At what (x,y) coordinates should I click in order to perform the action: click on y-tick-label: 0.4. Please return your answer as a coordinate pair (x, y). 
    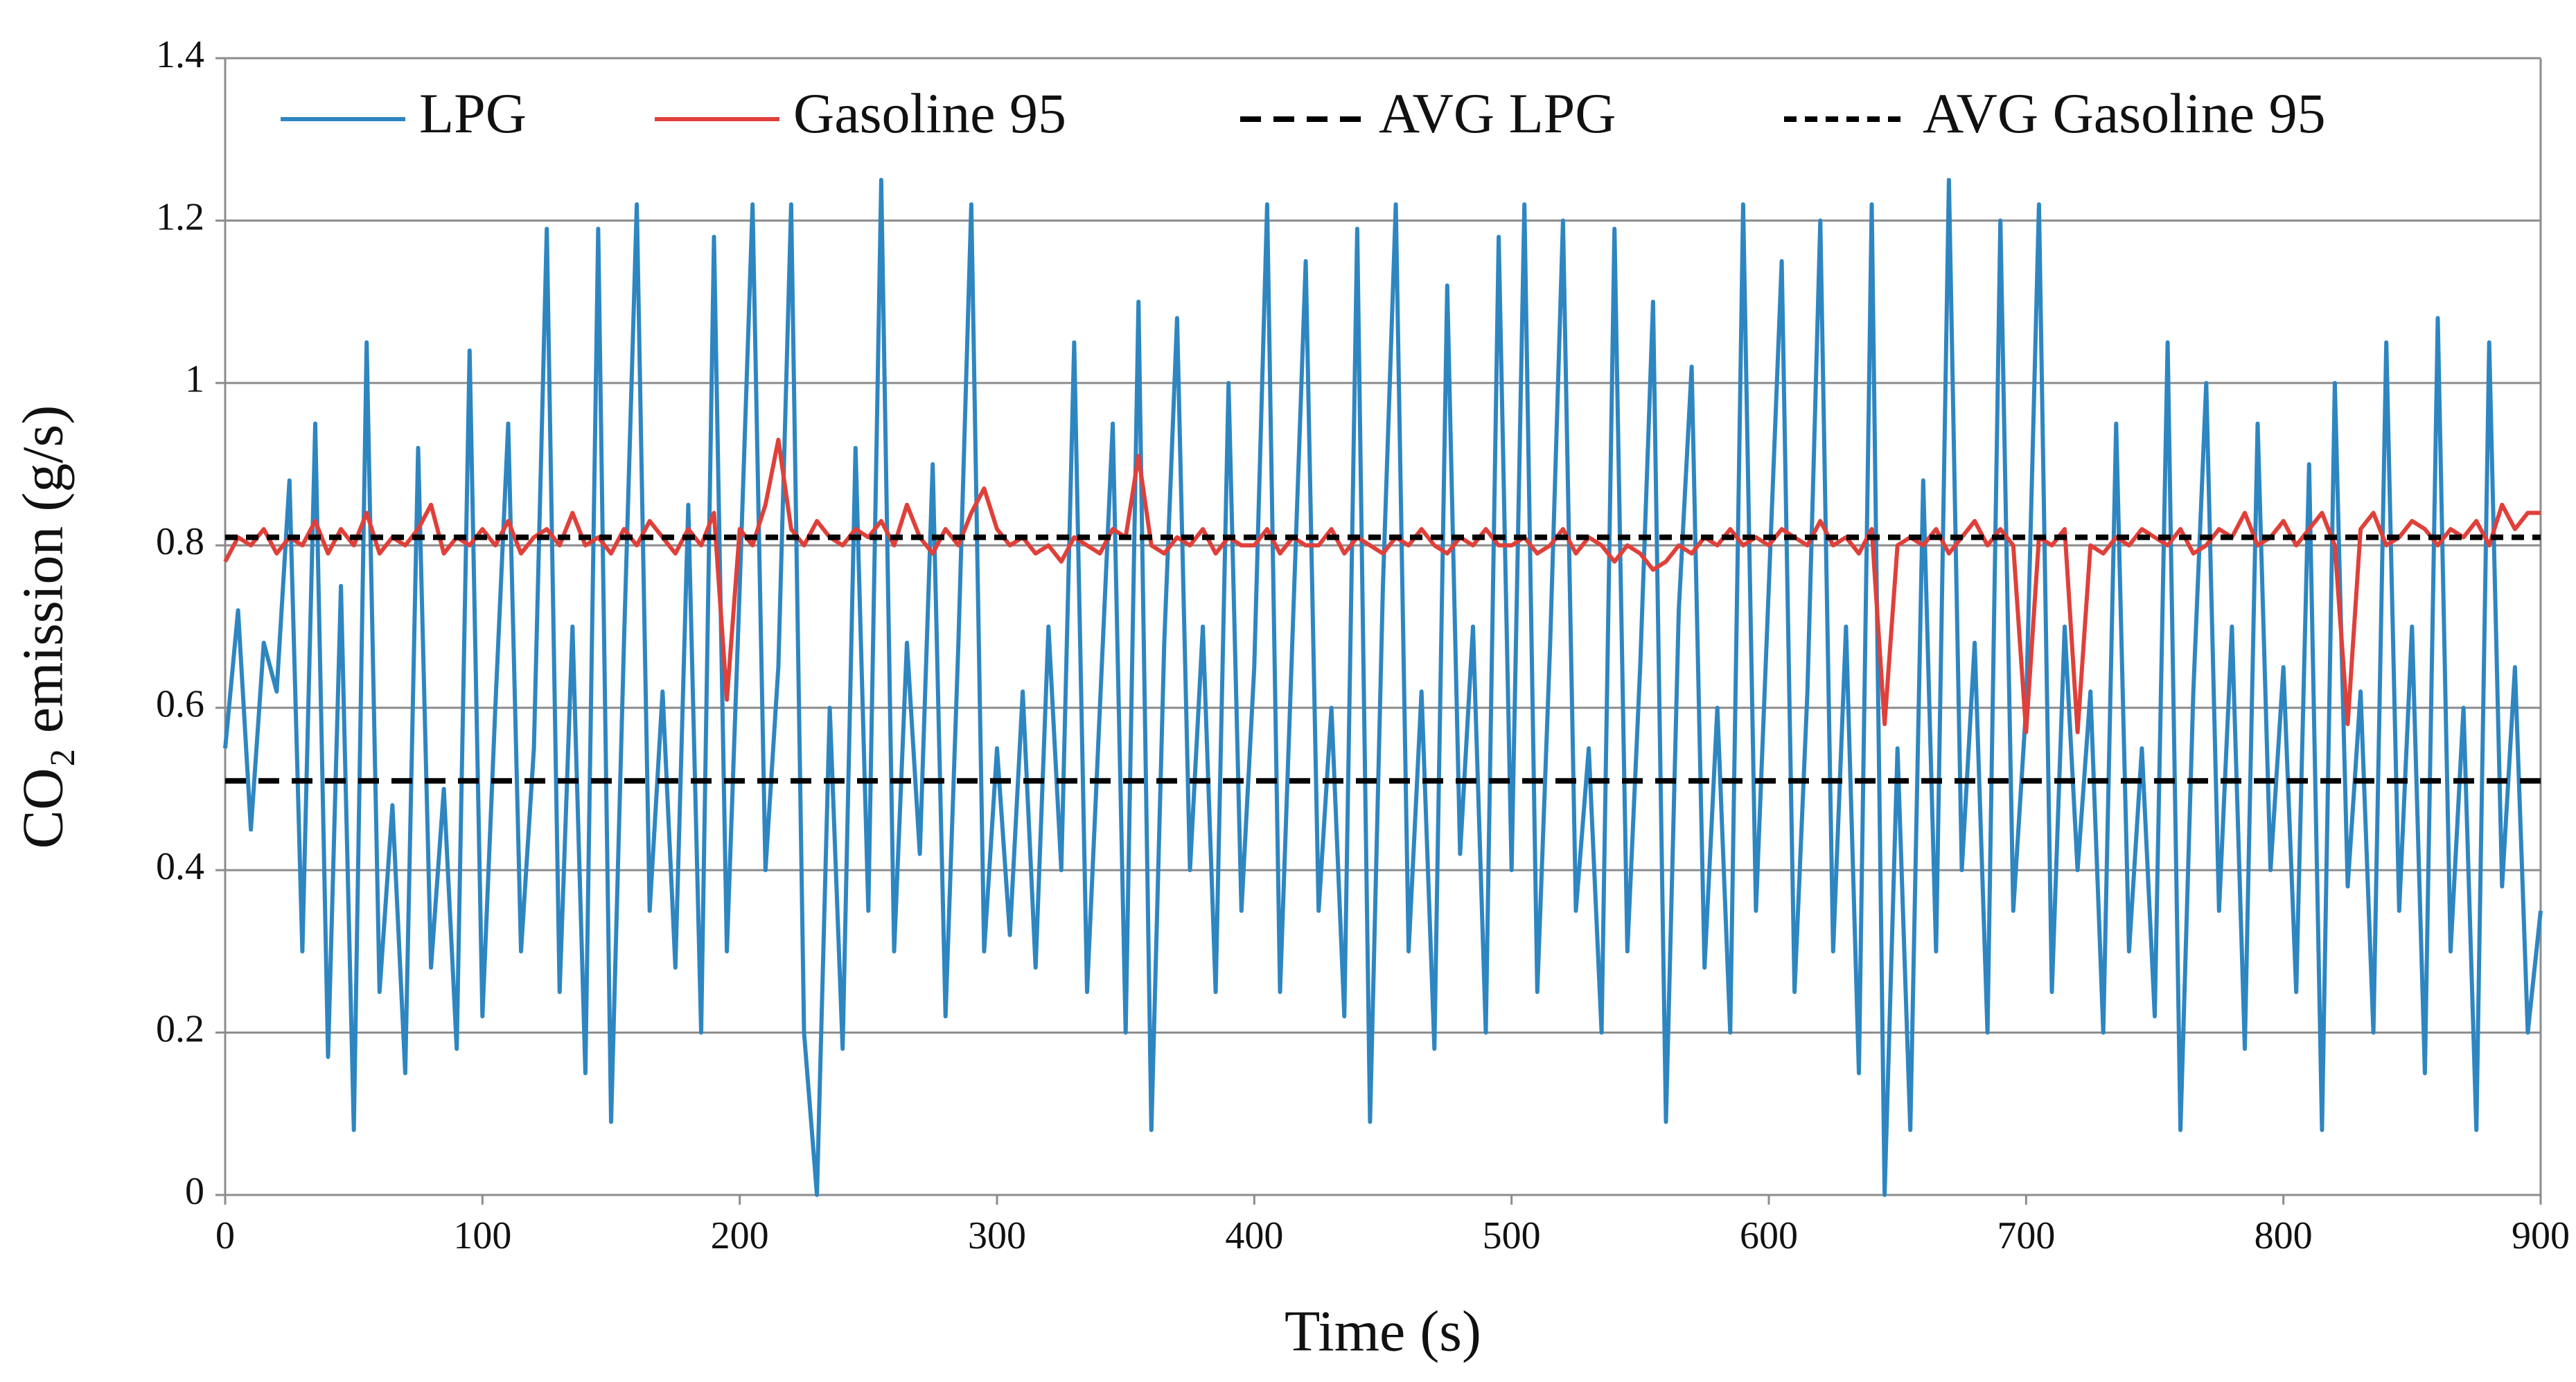
    Looking at the image, I should click on (180, 867).